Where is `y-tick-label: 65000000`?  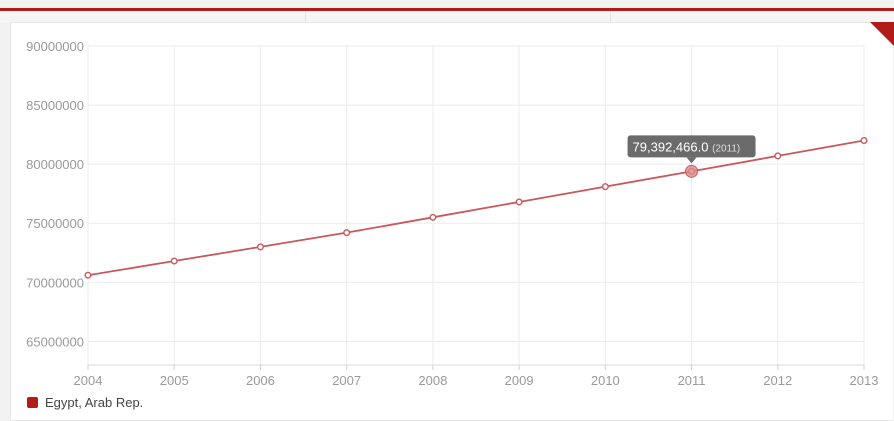
y-tick-label: 65000000 is located at coordinates (55, 341).